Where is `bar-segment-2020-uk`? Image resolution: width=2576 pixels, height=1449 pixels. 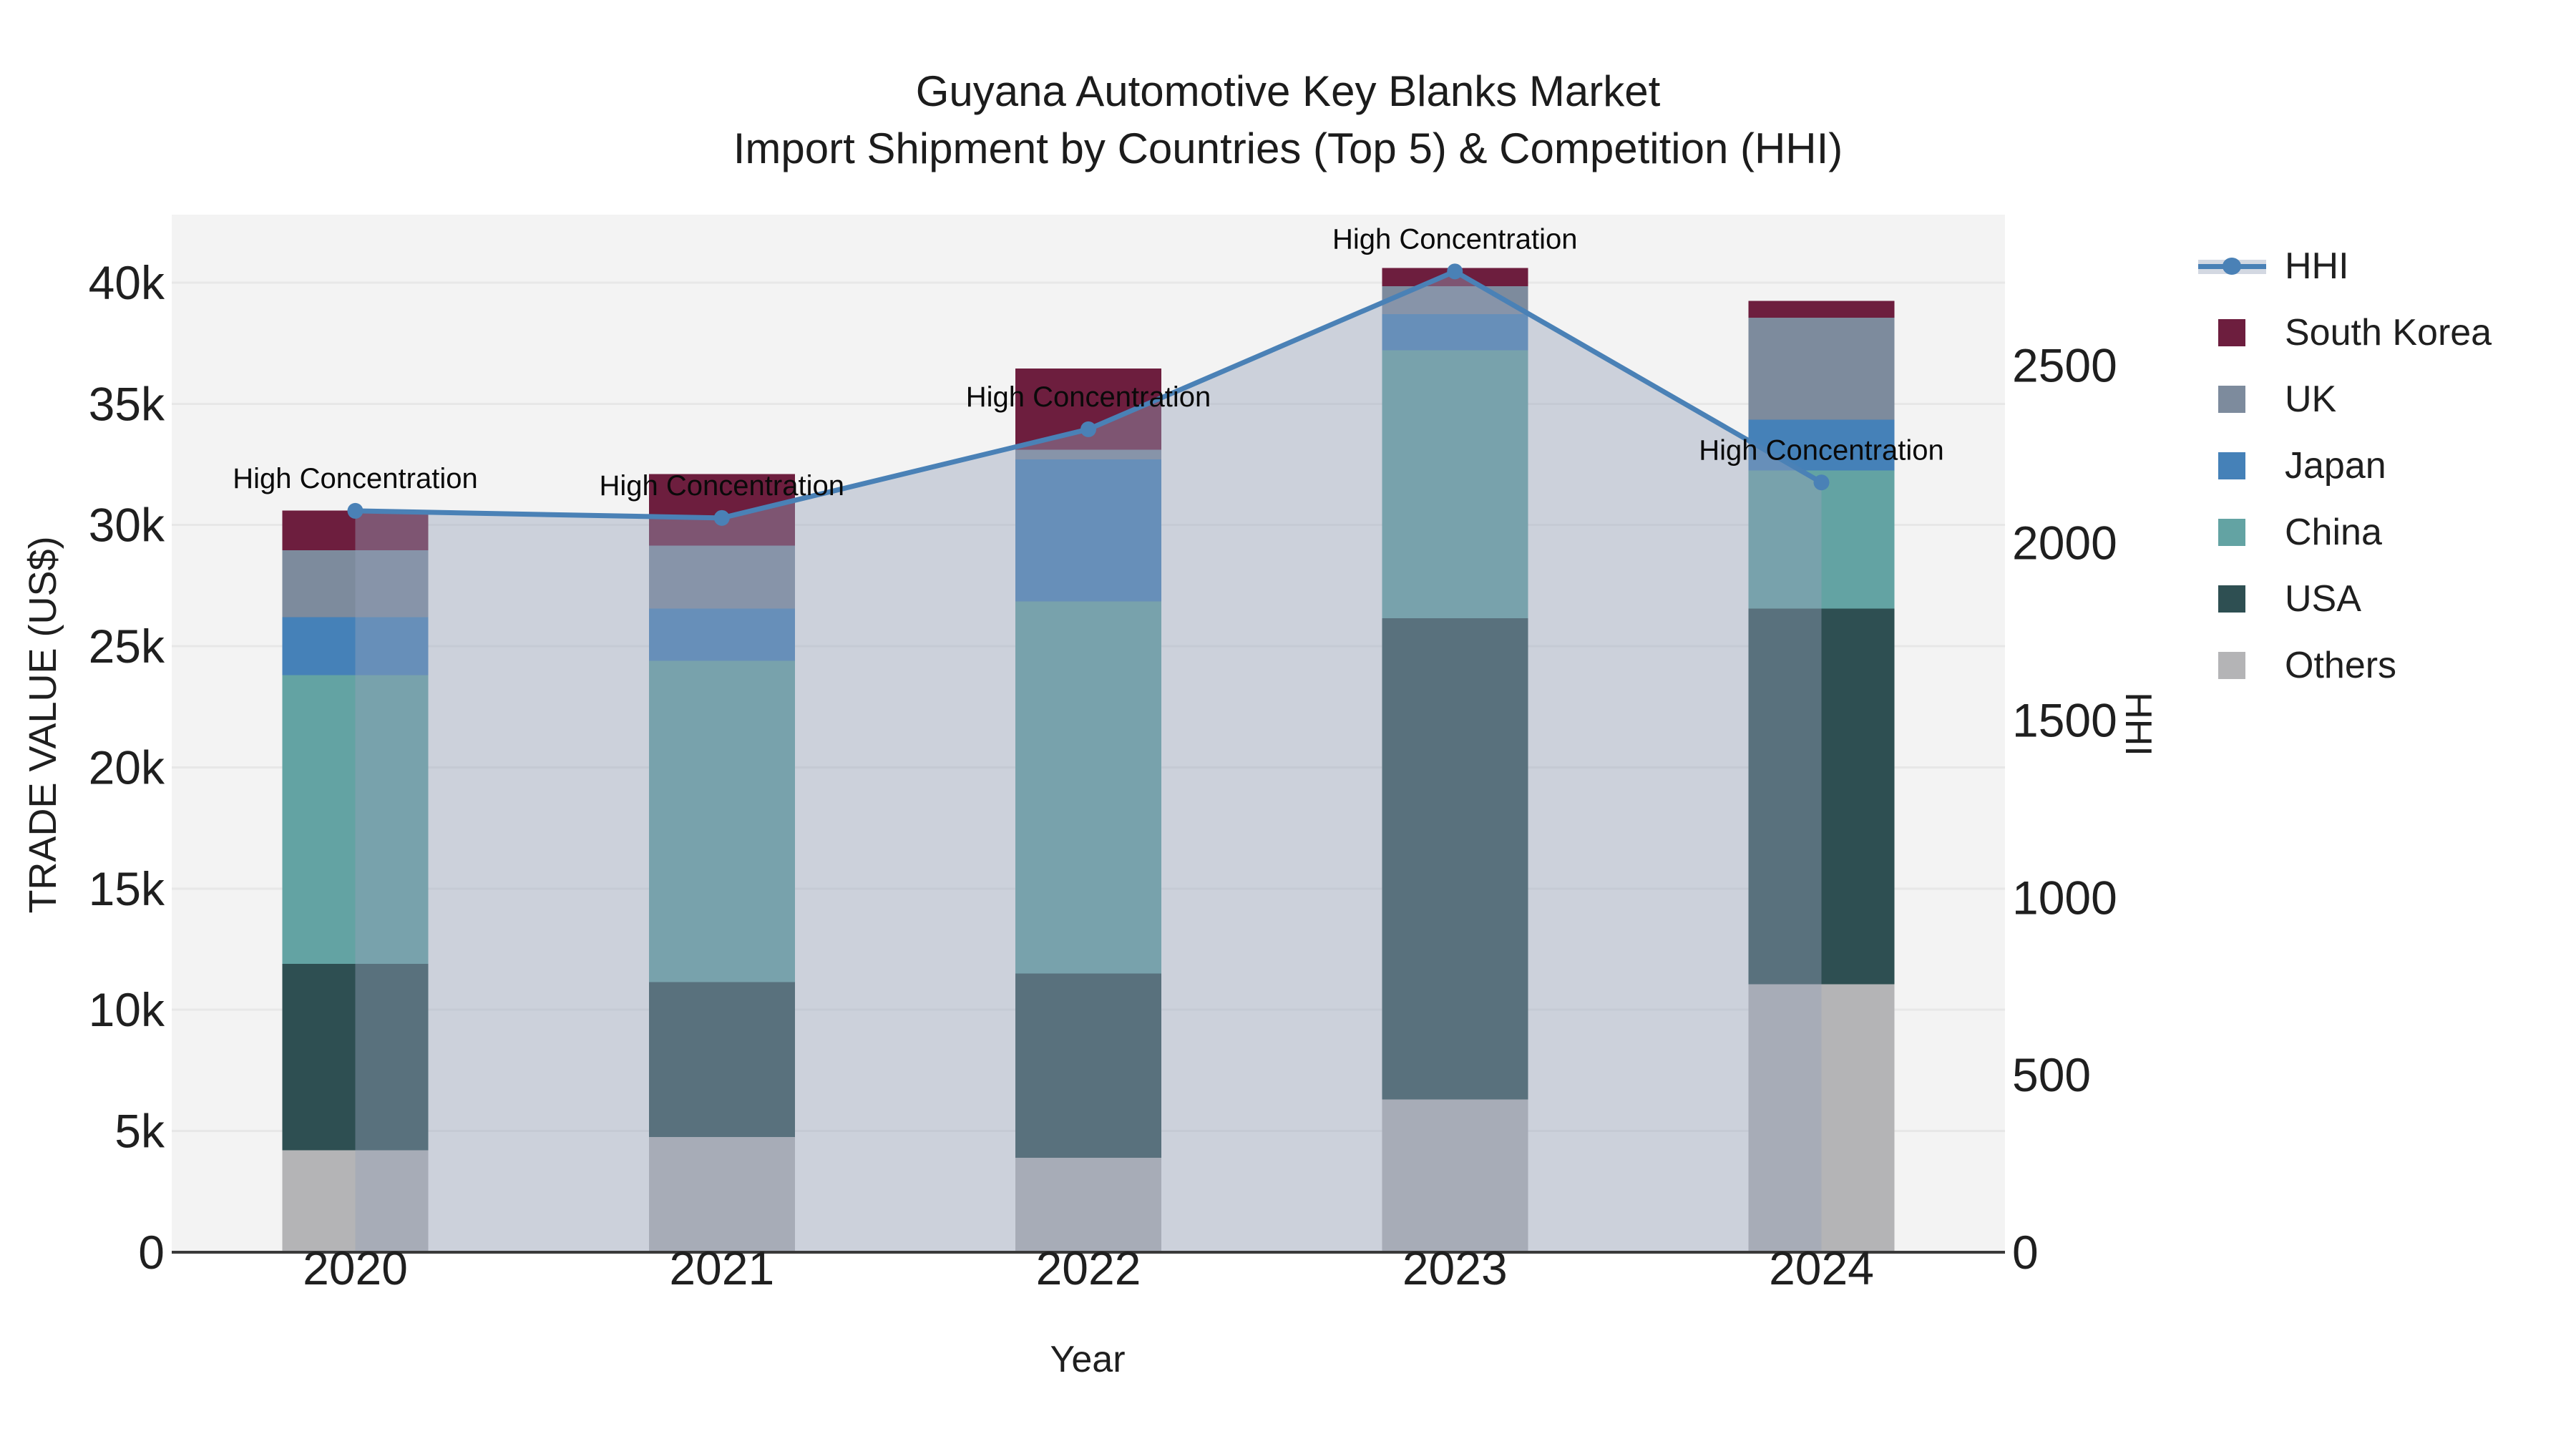
bar-segment-2020-uk is located at coordinates (355, 584).